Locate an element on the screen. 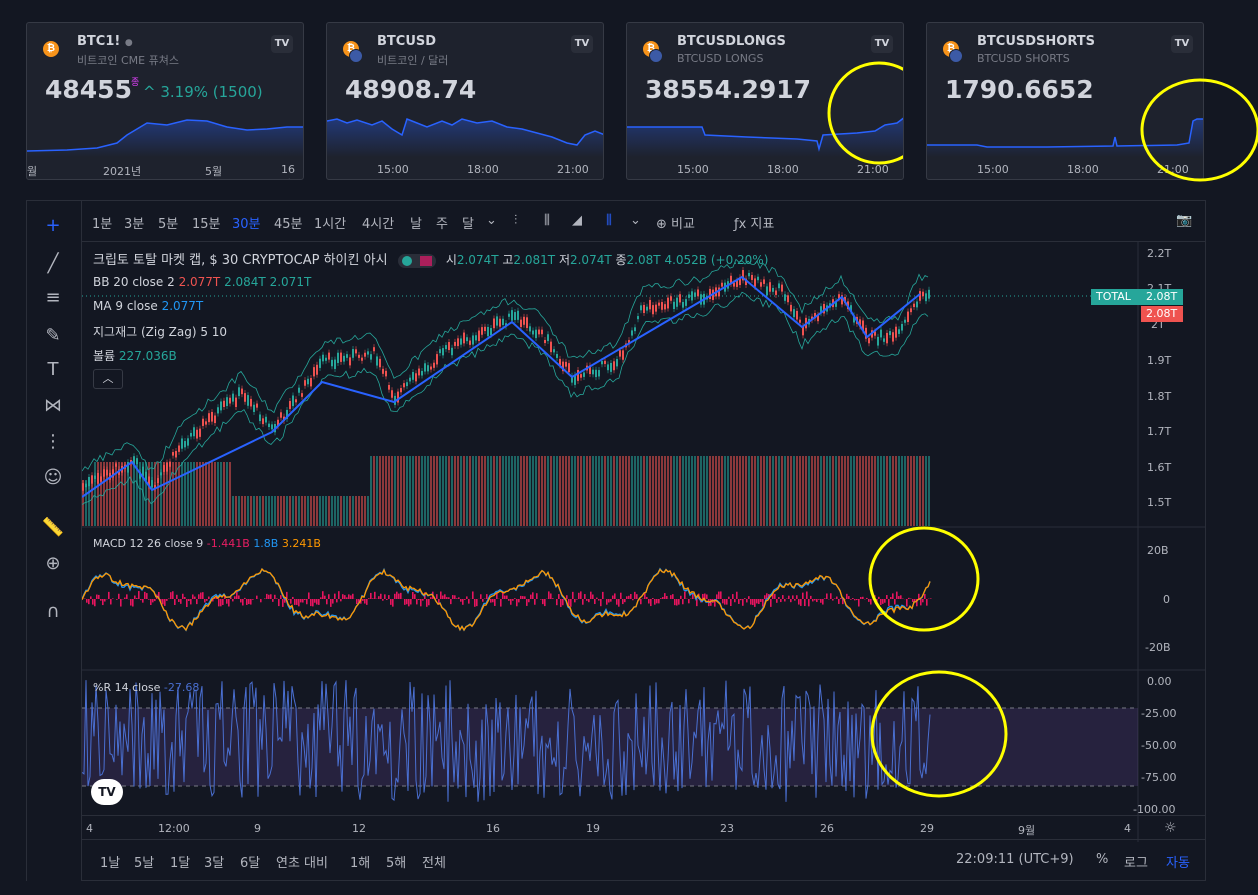 The image size is (1258, 895). prediction-icon: ⋮ is located at coordinates (53, 441).